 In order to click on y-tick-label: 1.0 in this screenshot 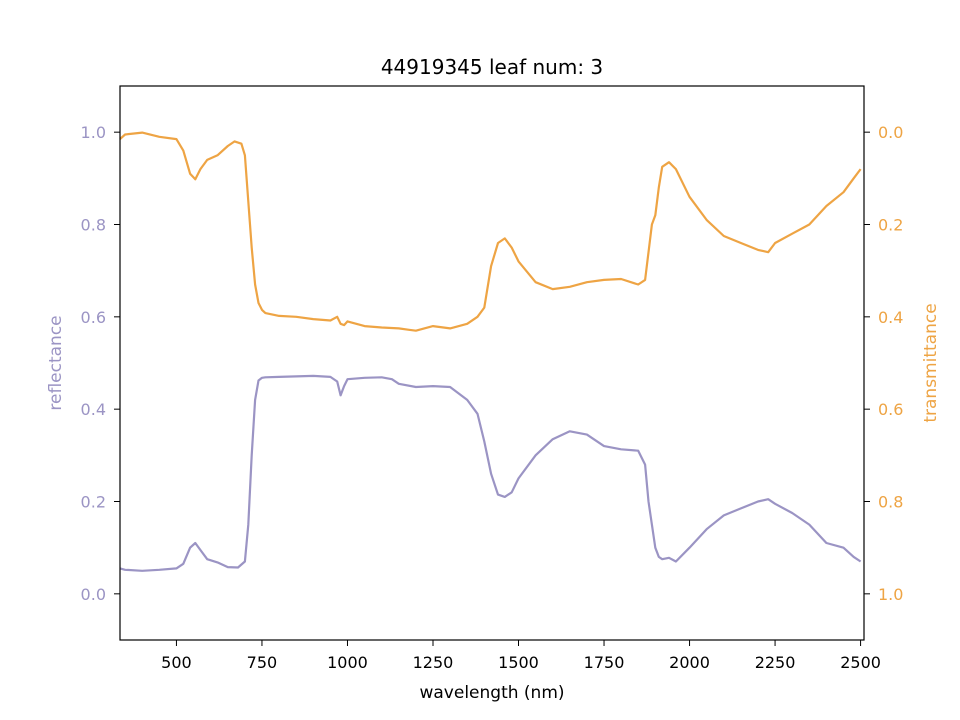, I will do `click(93, 132)`.